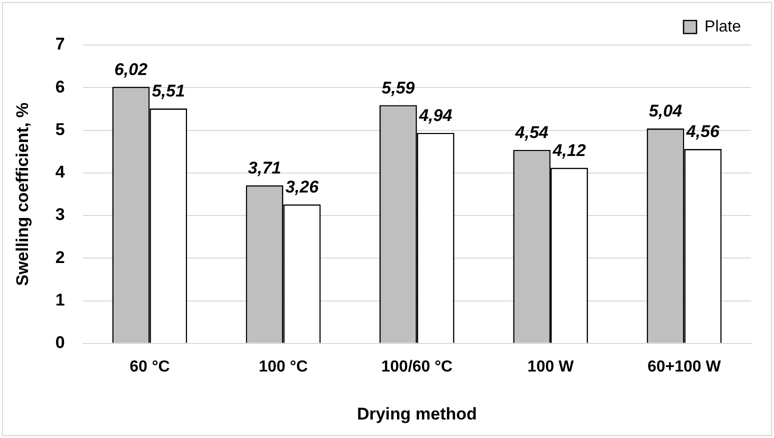 Image resolution: width=774 pixels, height=438 pixels. I want to click on data-label: 5,51, so click(168, 91).